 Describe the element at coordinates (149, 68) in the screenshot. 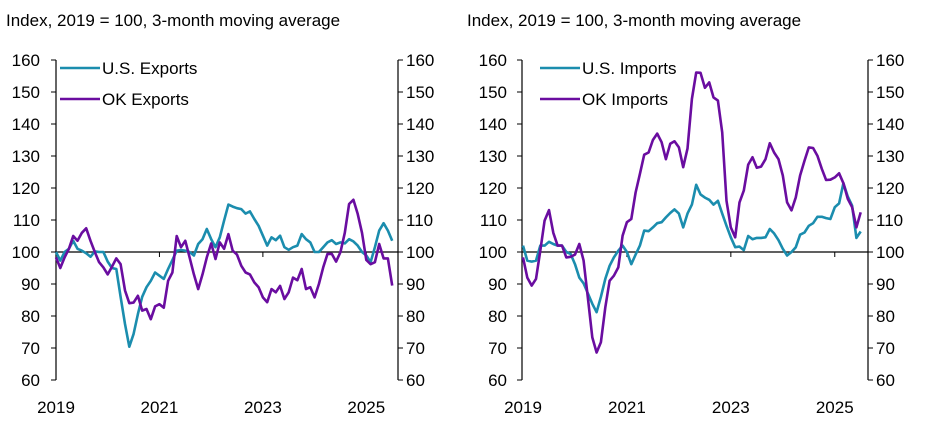

I see `legend-label: U.S. Exports` at that location.